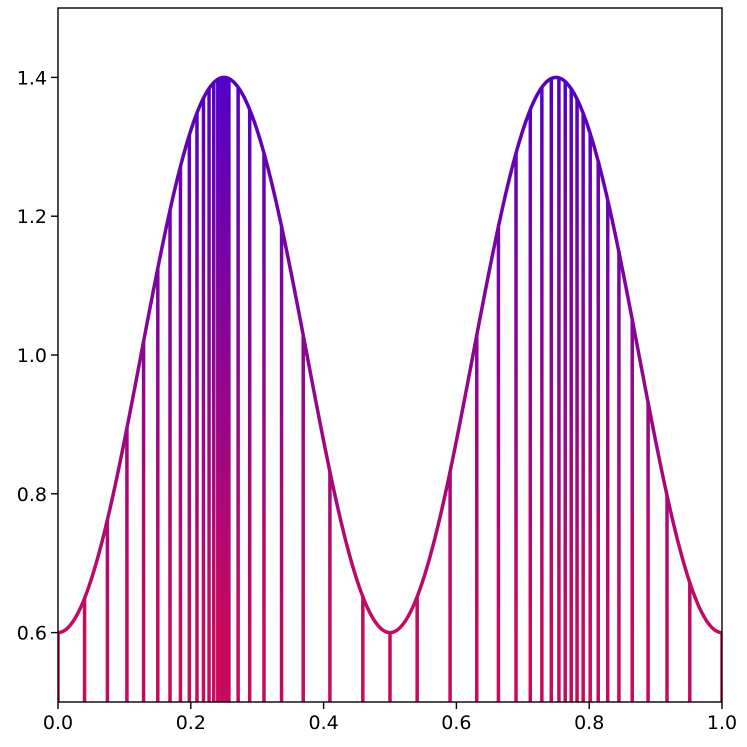 The image size is (747, 747). Describe the element at coordinates (456, 723) in the screenshot. I see `x-tick-label-3: 0.6` at that location.